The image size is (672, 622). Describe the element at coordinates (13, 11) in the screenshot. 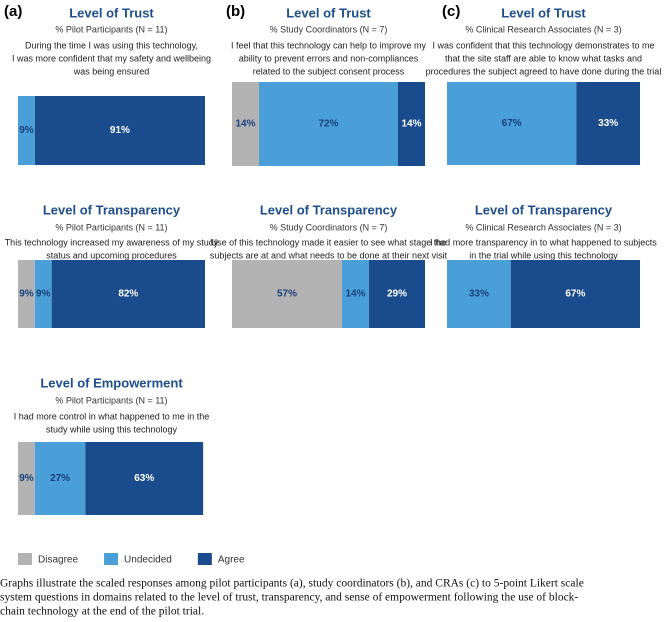

I see `panel-label: (a)` at that location.